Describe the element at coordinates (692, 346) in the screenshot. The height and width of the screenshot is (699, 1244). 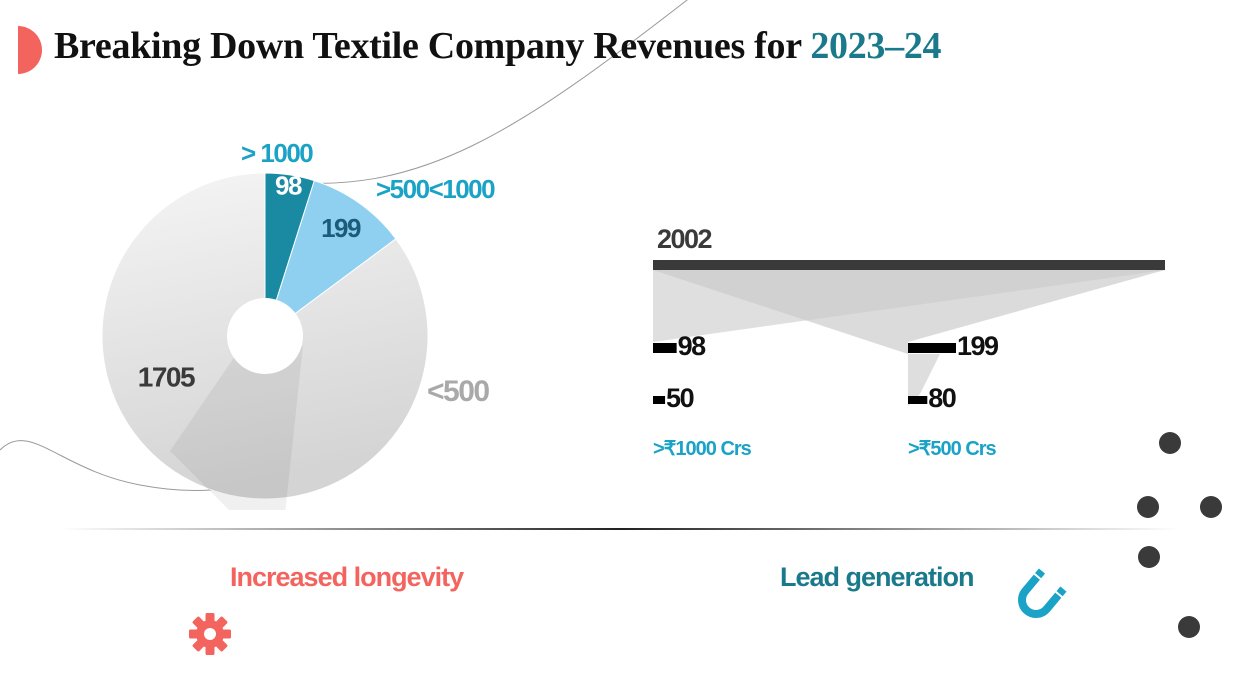
I see `bar-0-series-0-label: 98` at that location.